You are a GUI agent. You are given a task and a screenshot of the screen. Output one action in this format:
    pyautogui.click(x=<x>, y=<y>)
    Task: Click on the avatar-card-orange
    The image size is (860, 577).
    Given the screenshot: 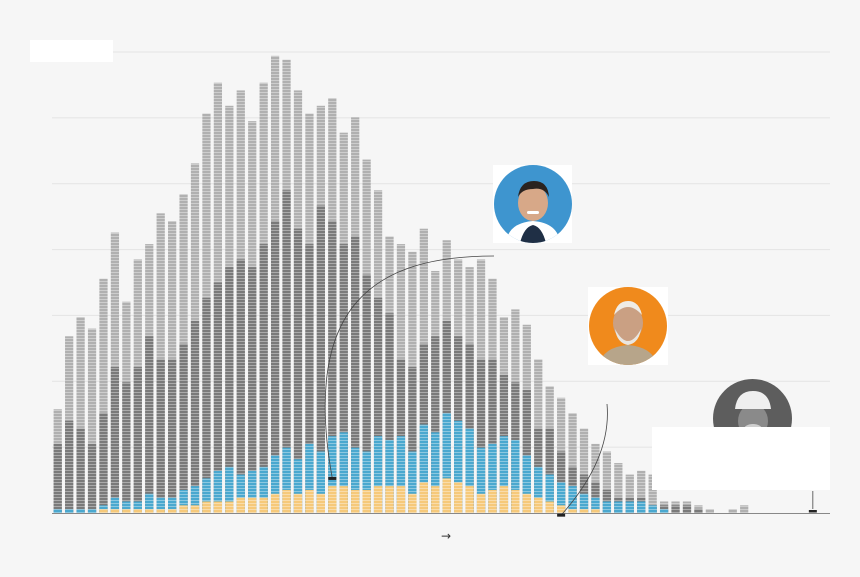 What is the action you would take?
    pyautogui.click(x=628, y=326)
    